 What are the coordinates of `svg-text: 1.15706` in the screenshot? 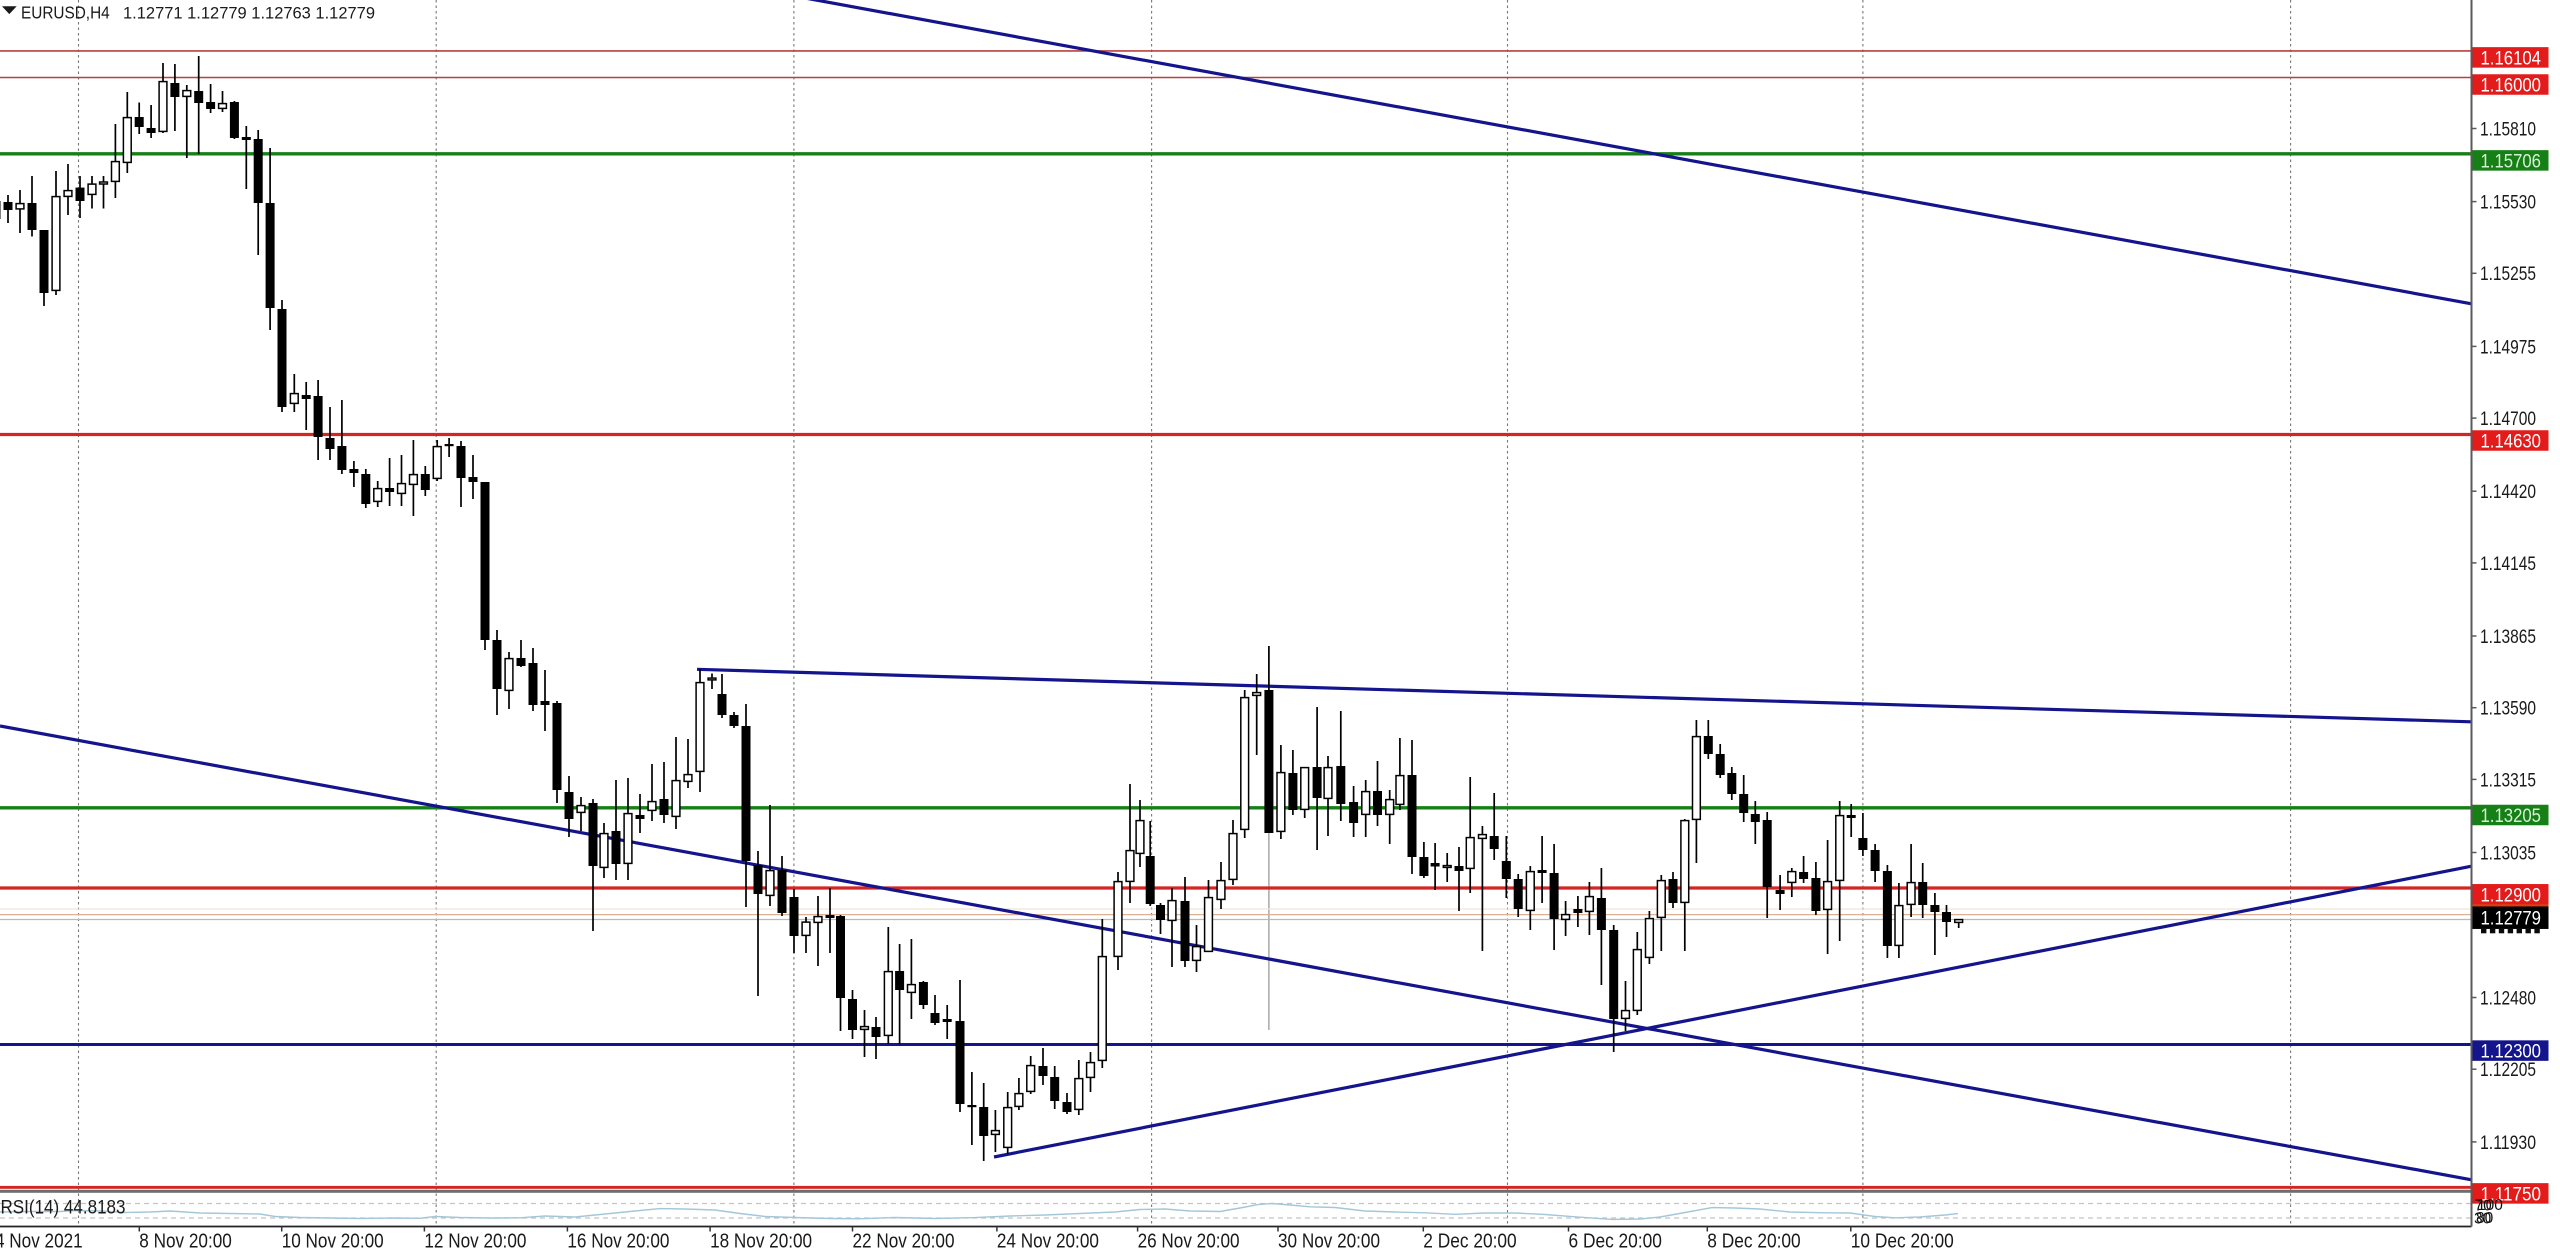 It's located at (2511, 161).